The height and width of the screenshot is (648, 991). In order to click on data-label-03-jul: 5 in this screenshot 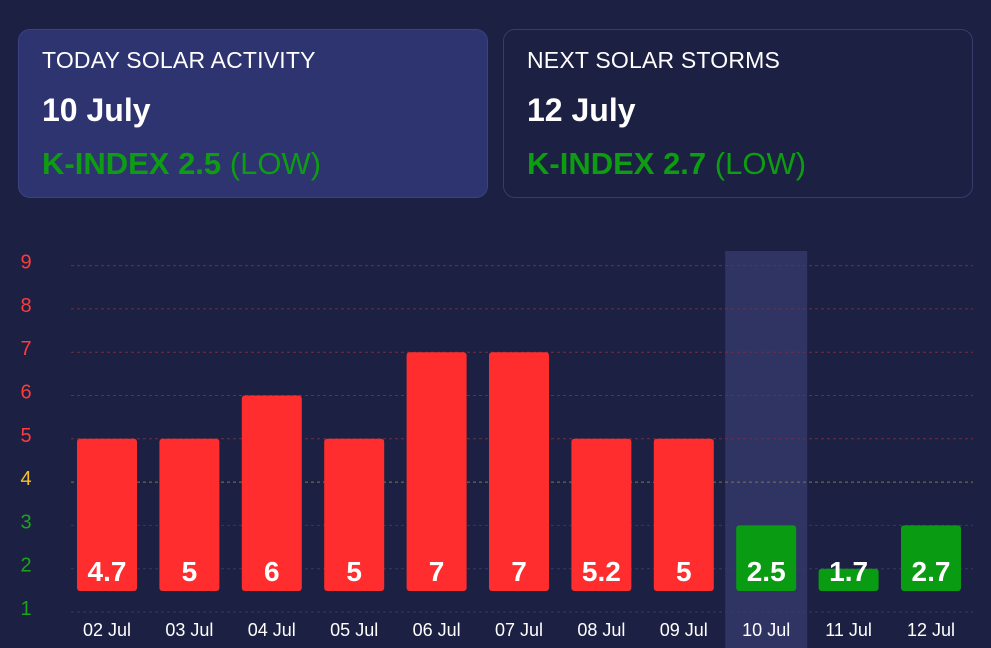, I will do `click(190, 571)`.